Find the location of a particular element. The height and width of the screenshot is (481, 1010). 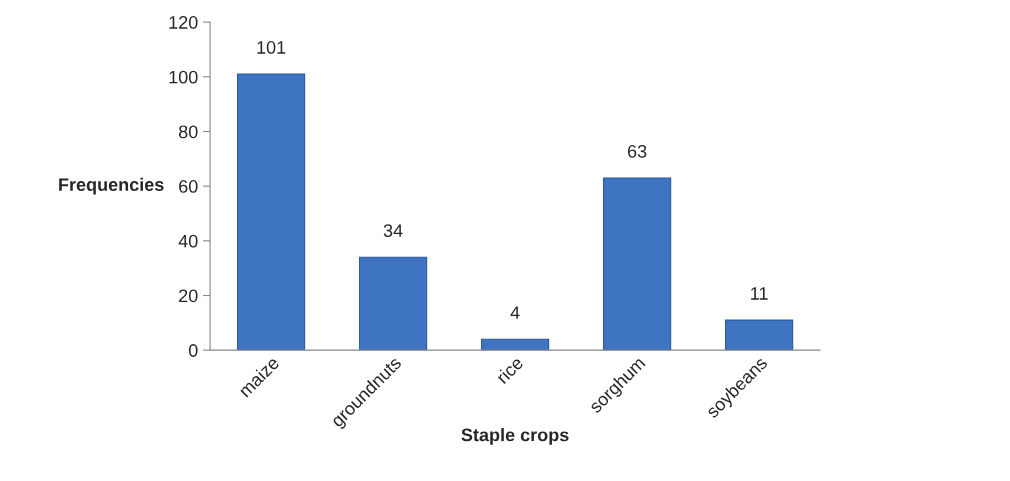

y-tick-label: 0 is located at coordinates (193, 350).